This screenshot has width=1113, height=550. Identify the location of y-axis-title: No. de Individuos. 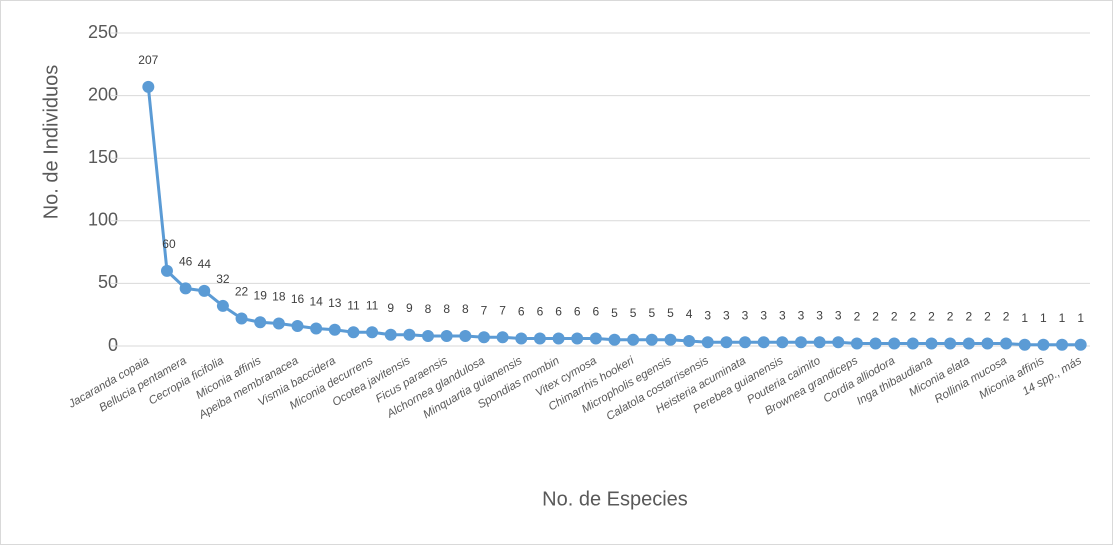
(51, 142).